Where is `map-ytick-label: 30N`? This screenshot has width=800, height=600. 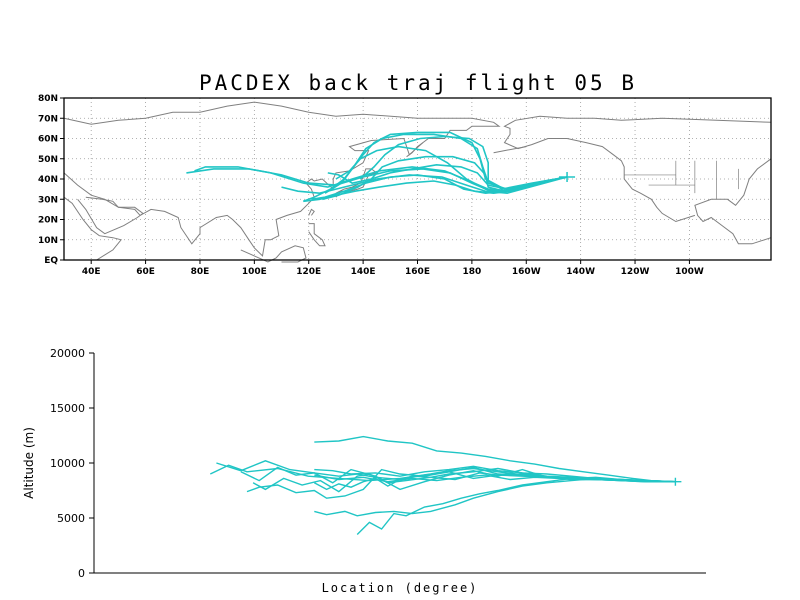
map-ytick-label: 30N is located at coordinates (48, 200).